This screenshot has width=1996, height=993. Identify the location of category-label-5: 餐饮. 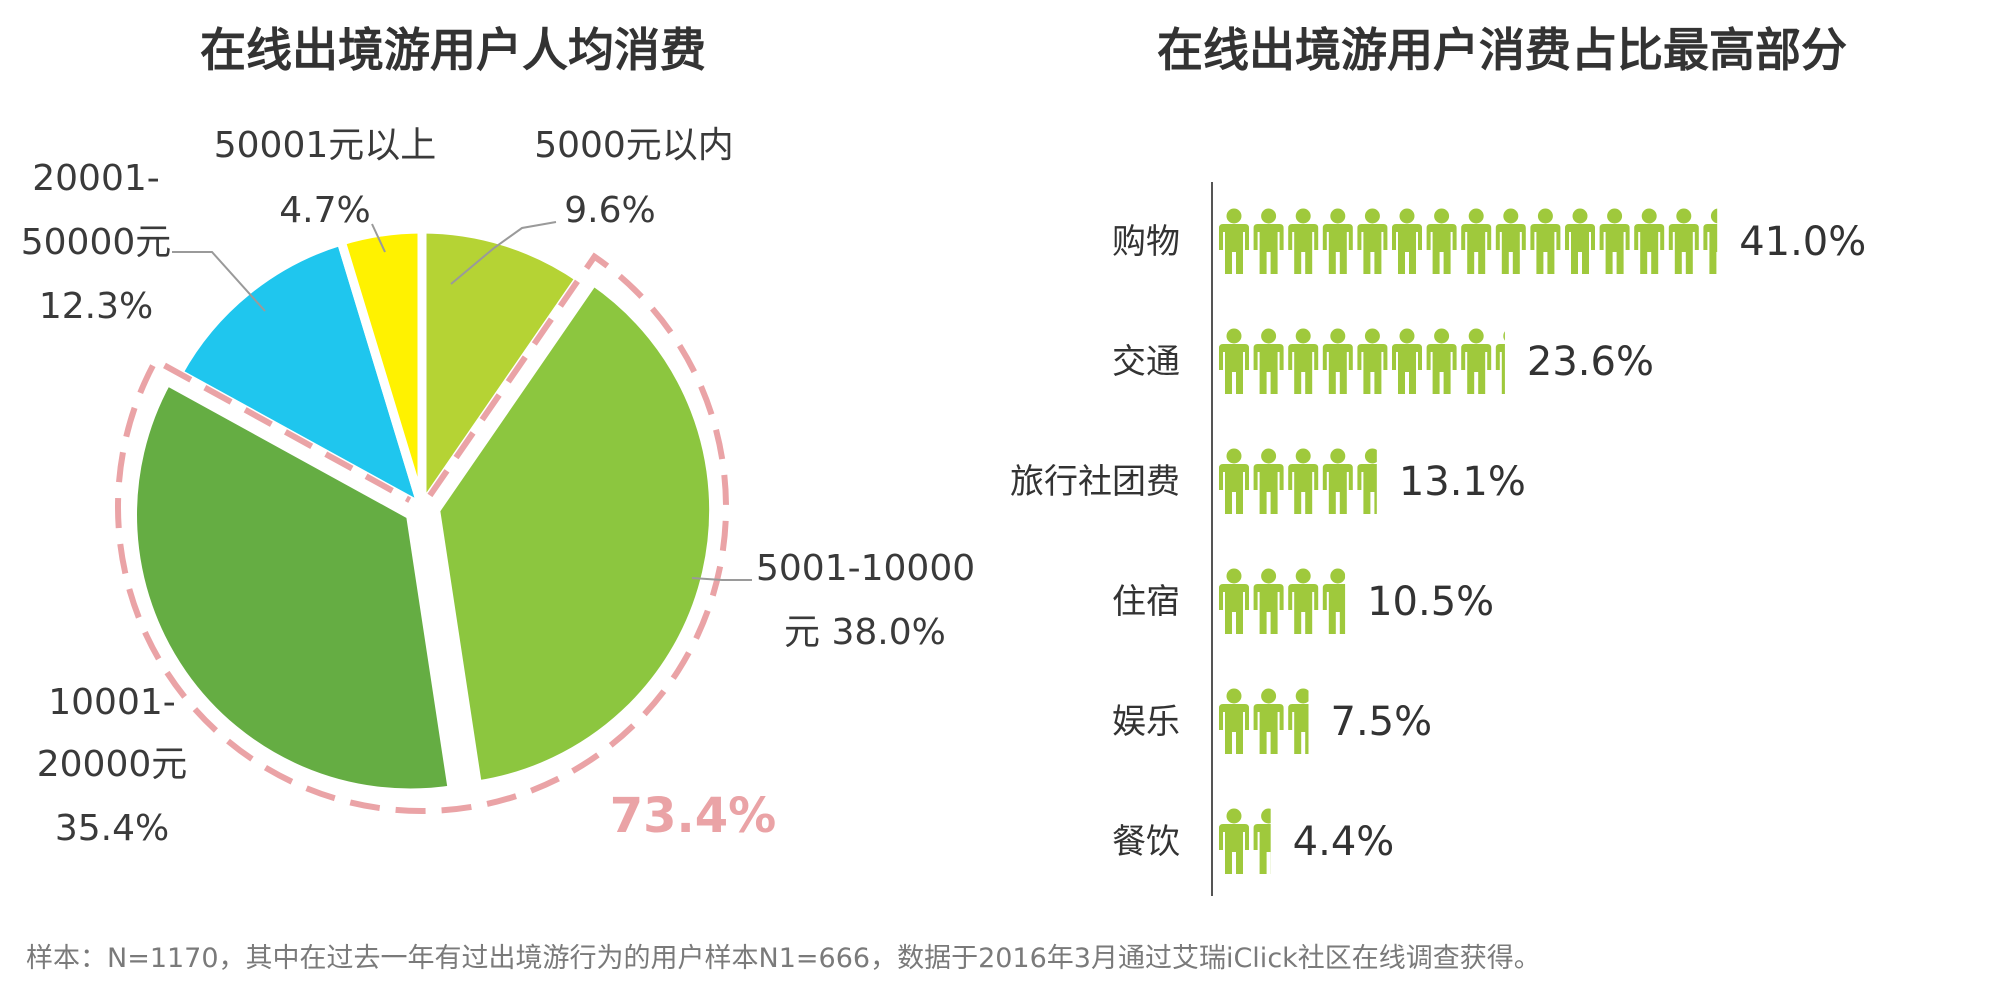
(1146, 842).